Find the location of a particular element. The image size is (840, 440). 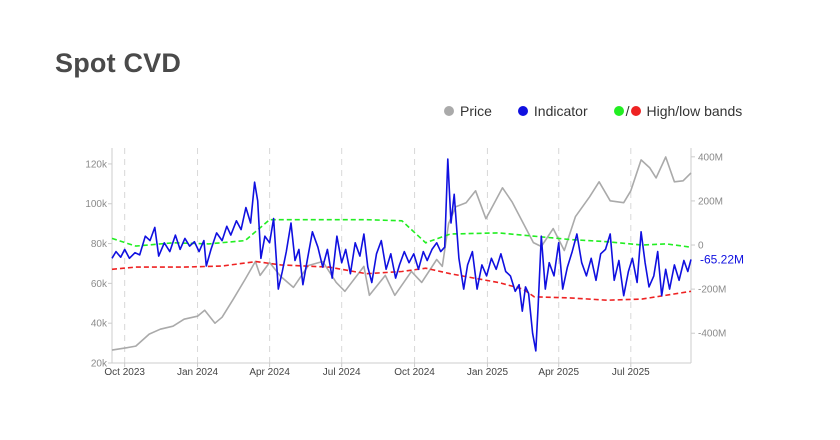

legend-item-price: Price is located at coordinates (468, 111).